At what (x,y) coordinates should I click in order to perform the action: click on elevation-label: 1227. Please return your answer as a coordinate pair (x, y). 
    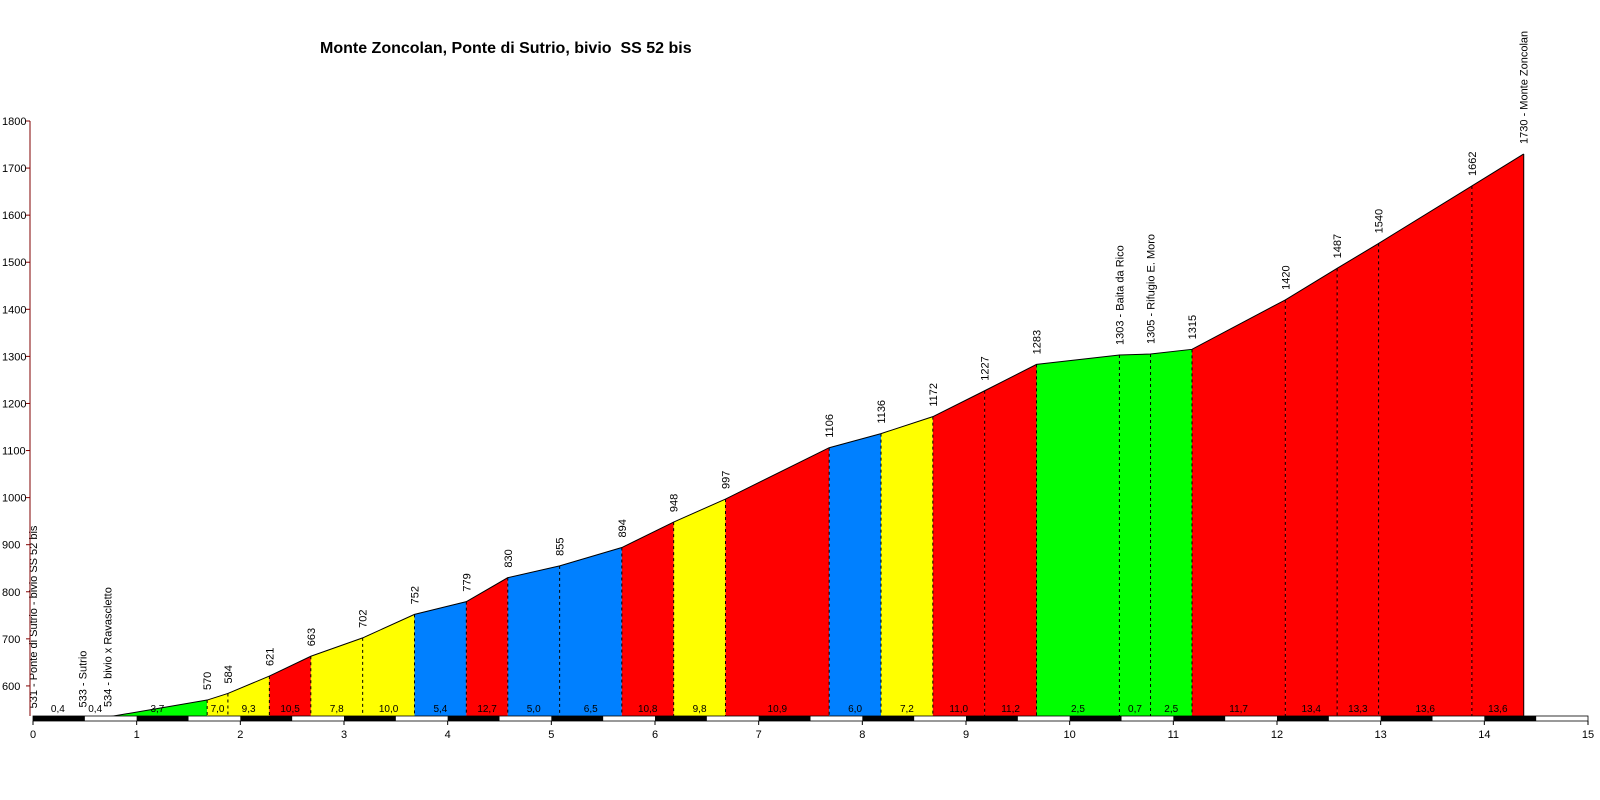
    Looking at the image, I should click on (986, 368).